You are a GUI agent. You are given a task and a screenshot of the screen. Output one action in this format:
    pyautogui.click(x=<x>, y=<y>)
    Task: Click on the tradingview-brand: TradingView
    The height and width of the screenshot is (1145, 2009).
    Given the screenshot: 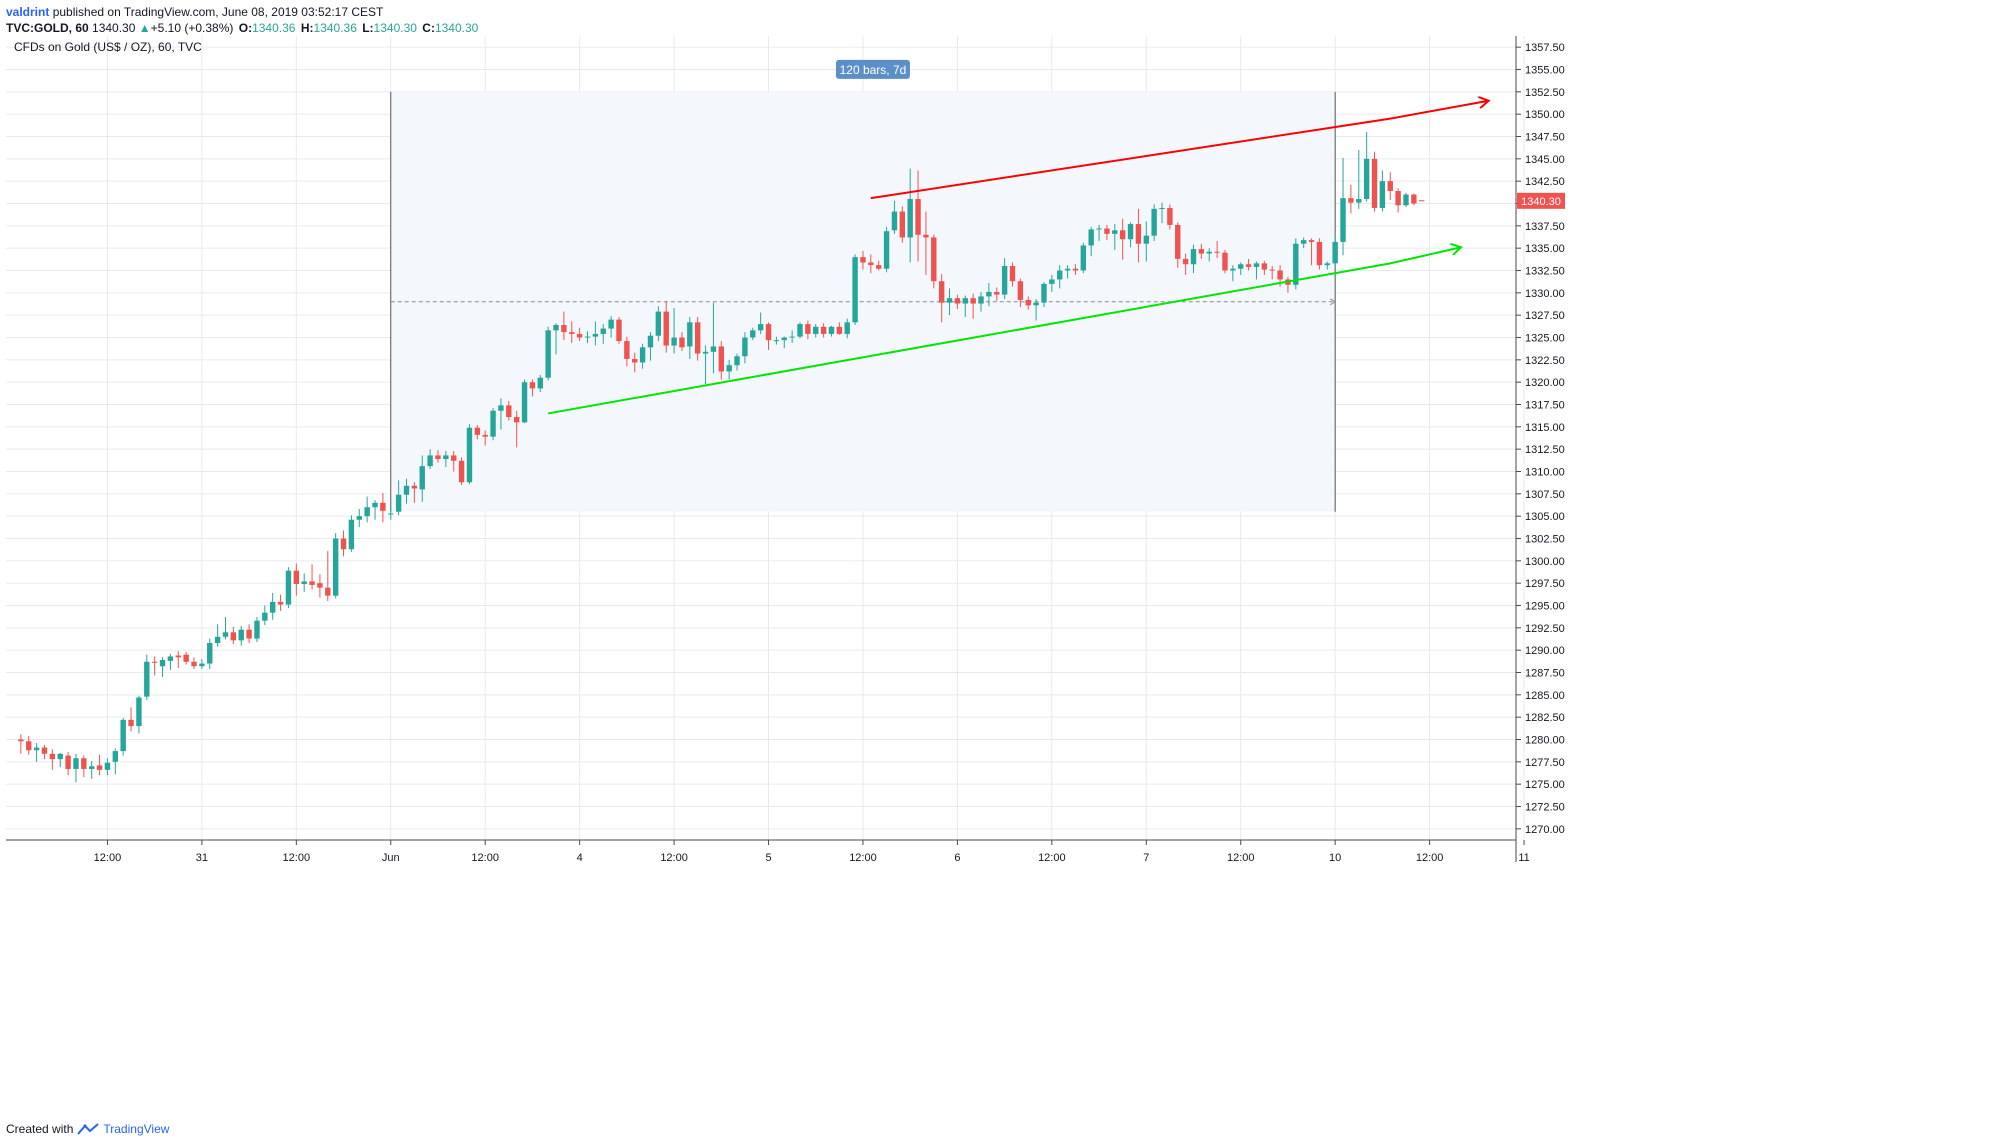 What is the action you would take?
    pyautogui.click(x=136, y=1129)
    